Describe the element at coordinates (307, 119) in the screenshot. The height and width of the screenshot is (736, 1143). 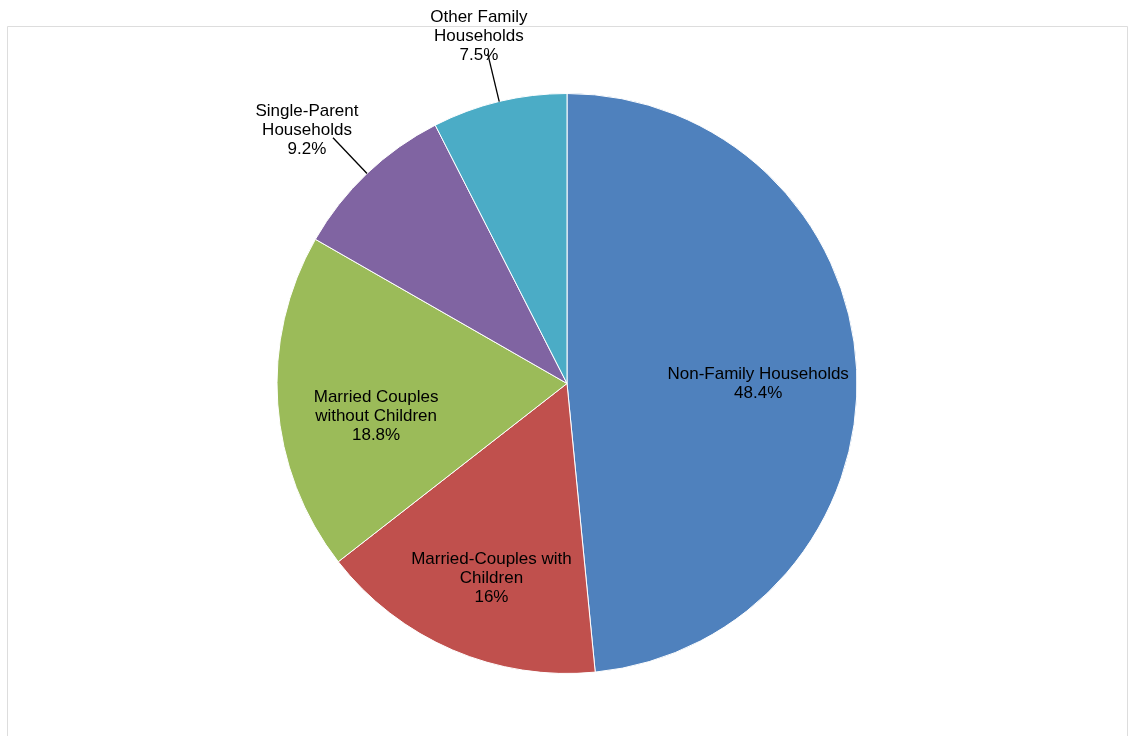
I see `slice-label: Single-Parent Households` at that location.